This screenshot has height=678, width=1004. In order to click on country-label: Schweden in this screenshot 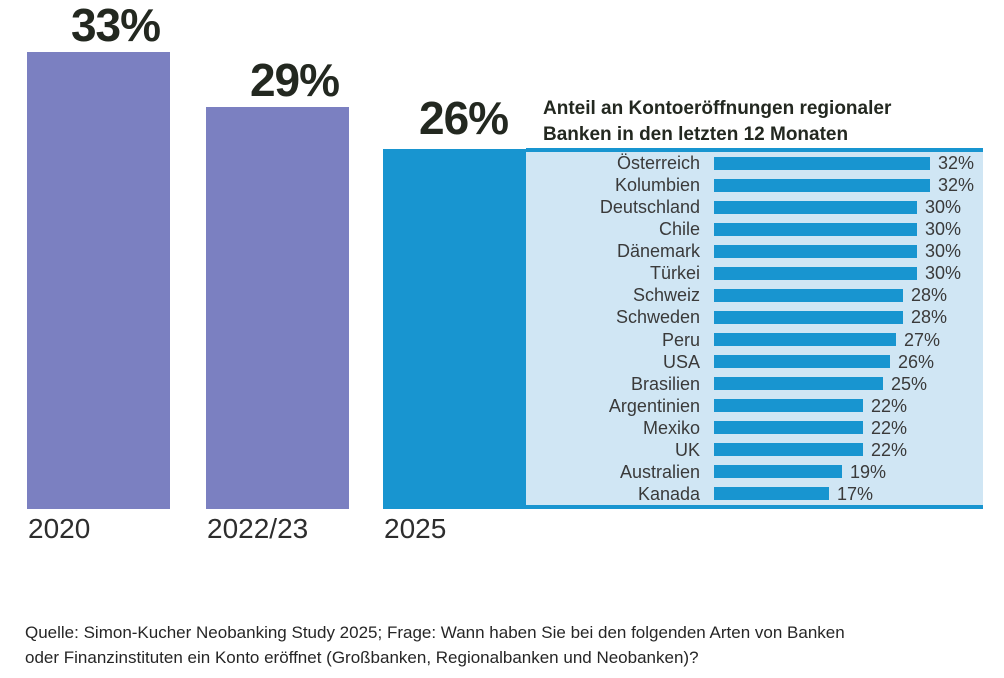, I will do `click(657, 317)`.